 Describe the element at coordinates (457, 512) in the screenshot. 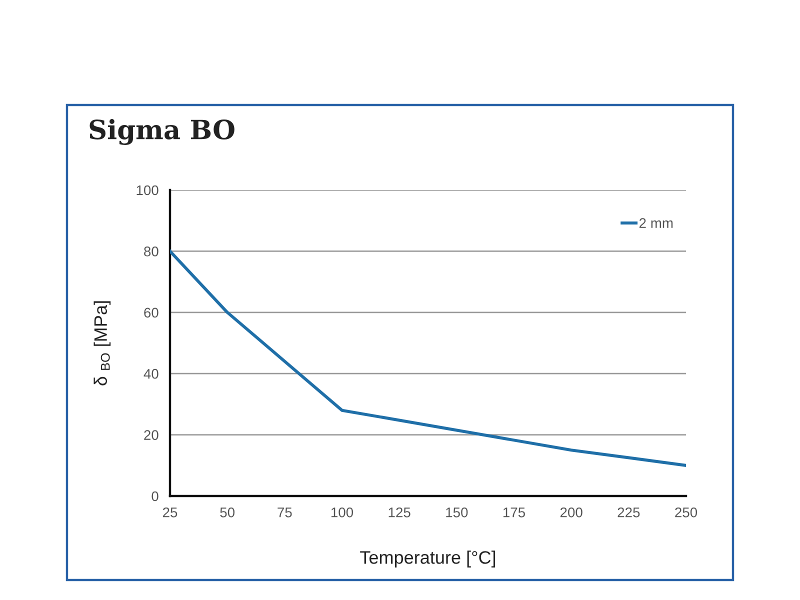

I see `x-tick-label: 150` at that location.